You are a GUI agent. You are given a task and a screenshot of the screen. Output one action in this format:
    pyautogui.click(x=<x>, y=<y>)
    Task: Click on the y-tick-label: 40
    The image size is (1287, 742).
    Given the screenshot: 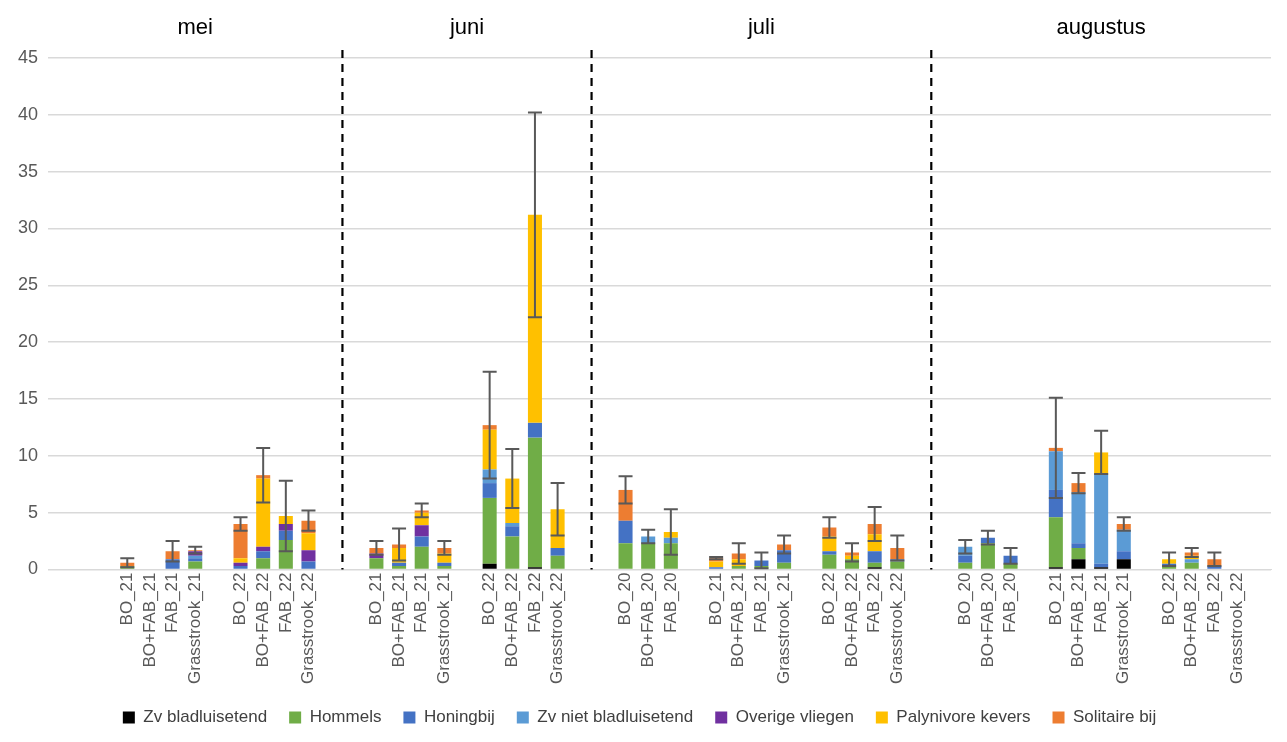 What is the action you would take?
    pyautogui.click(x=28, y=113)
    